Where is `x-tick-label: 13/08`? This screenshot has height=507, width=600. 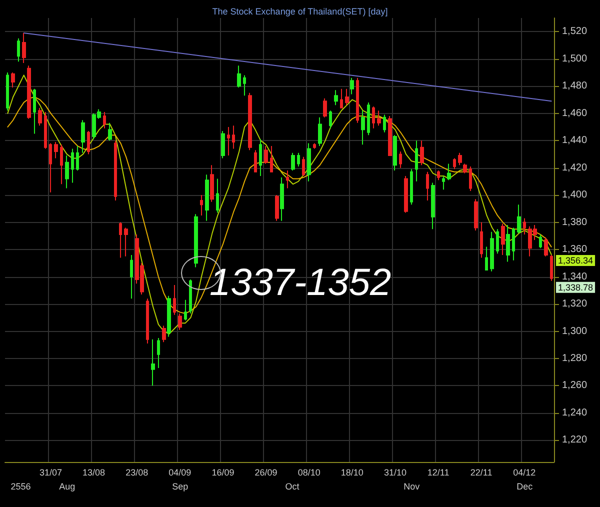 x-tick-label: 13/08 is located at coordinates (94, 473).